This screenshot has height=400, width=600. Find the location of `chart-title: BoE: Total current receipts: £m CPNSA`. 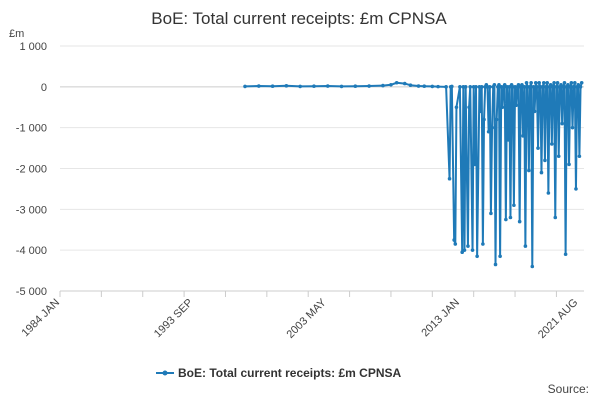

chart-title: BoE: Total current receipts: £m CPNSA is located at coordinates (299, 18).